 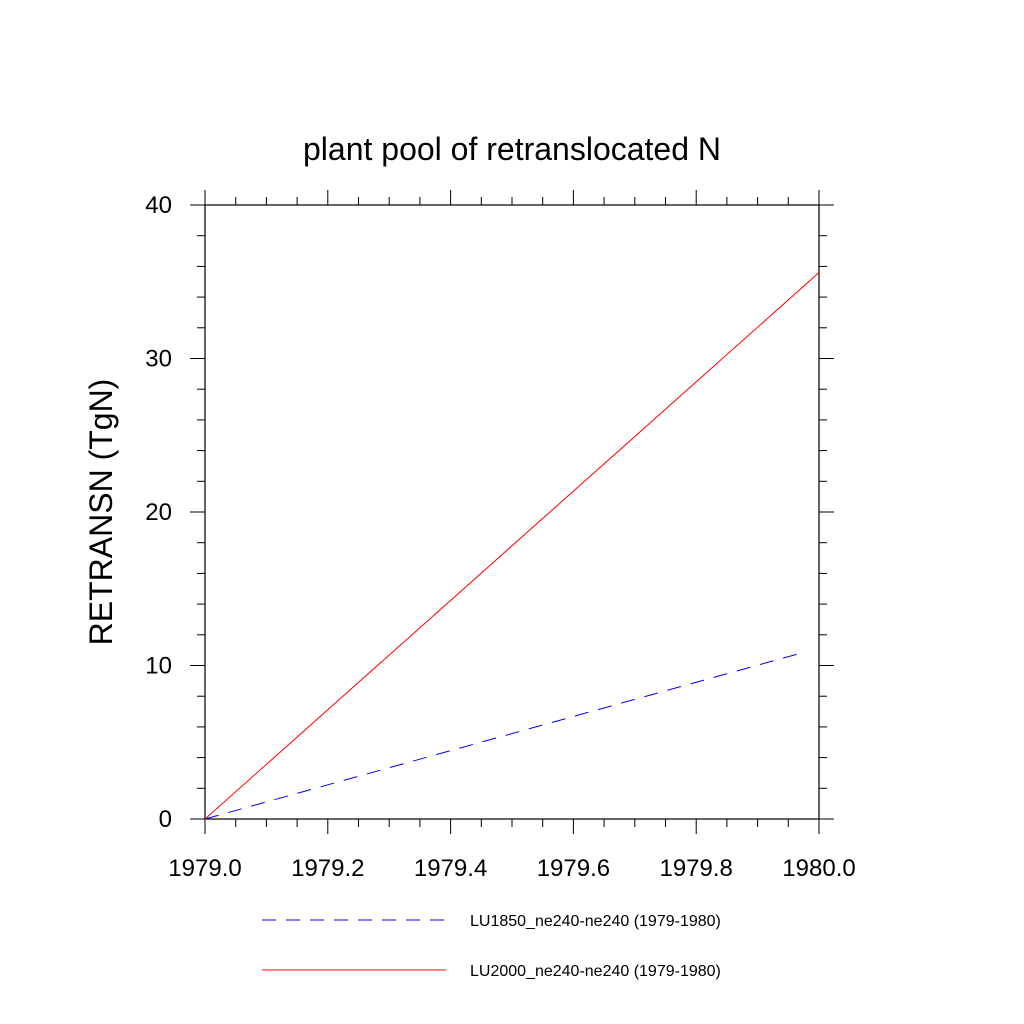 What do you see at coordinates (818, 868) in the screenshot?
I see `x-tick-label: 1980.0` at bounding box center [818, 868].